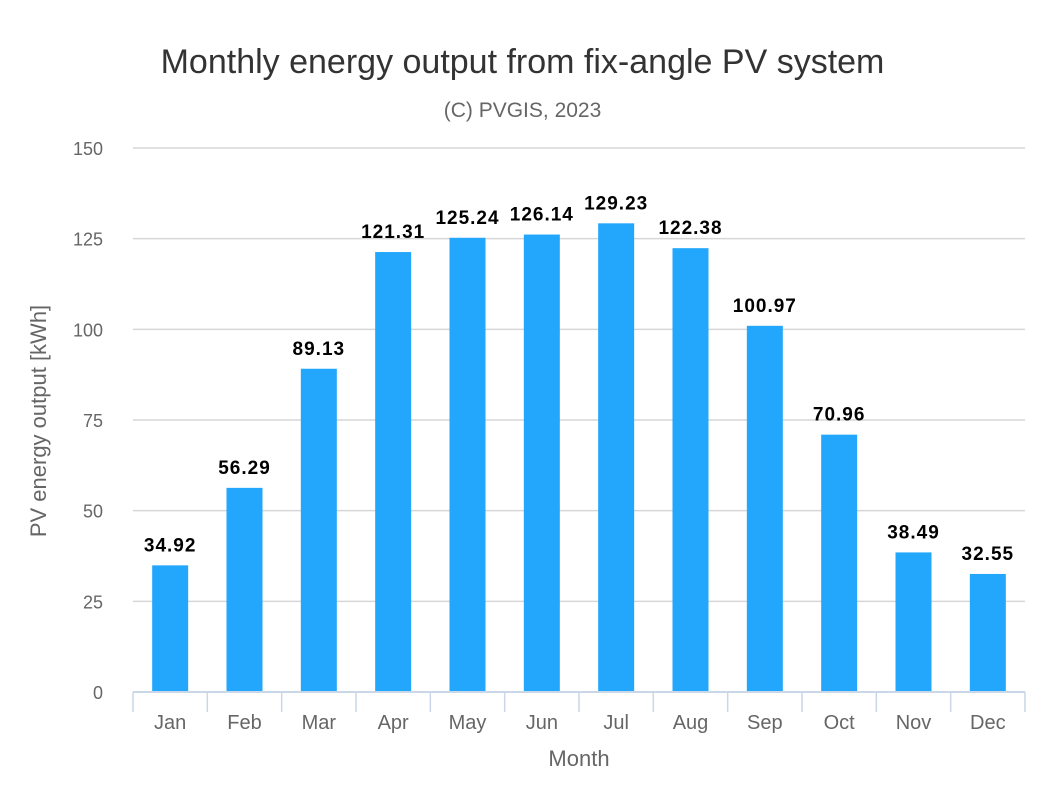 The width and height of the screenshot is (1045, 800). Describe the element at coordinates (988, 554) in the screenshot. I see `data-label: 32.55` at that location.